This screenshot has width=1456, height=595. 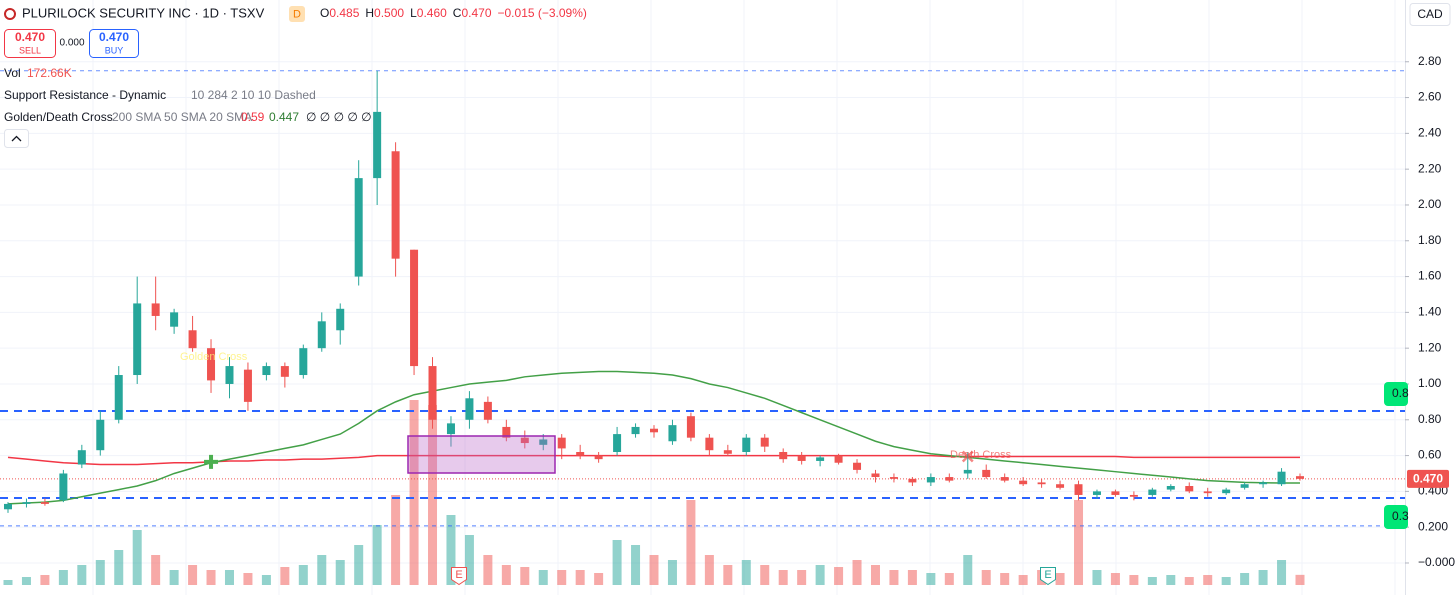 I want to click on currency: CAD, so click(x=1430, y=14).